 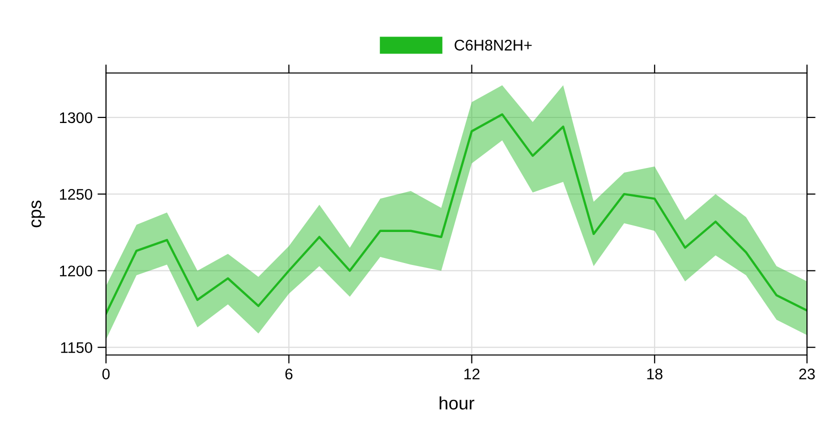 What do you see at coordinates (76, 271) in the screenshot?
I see `y-tick-label: 1200` at bounding box center [76, 271].